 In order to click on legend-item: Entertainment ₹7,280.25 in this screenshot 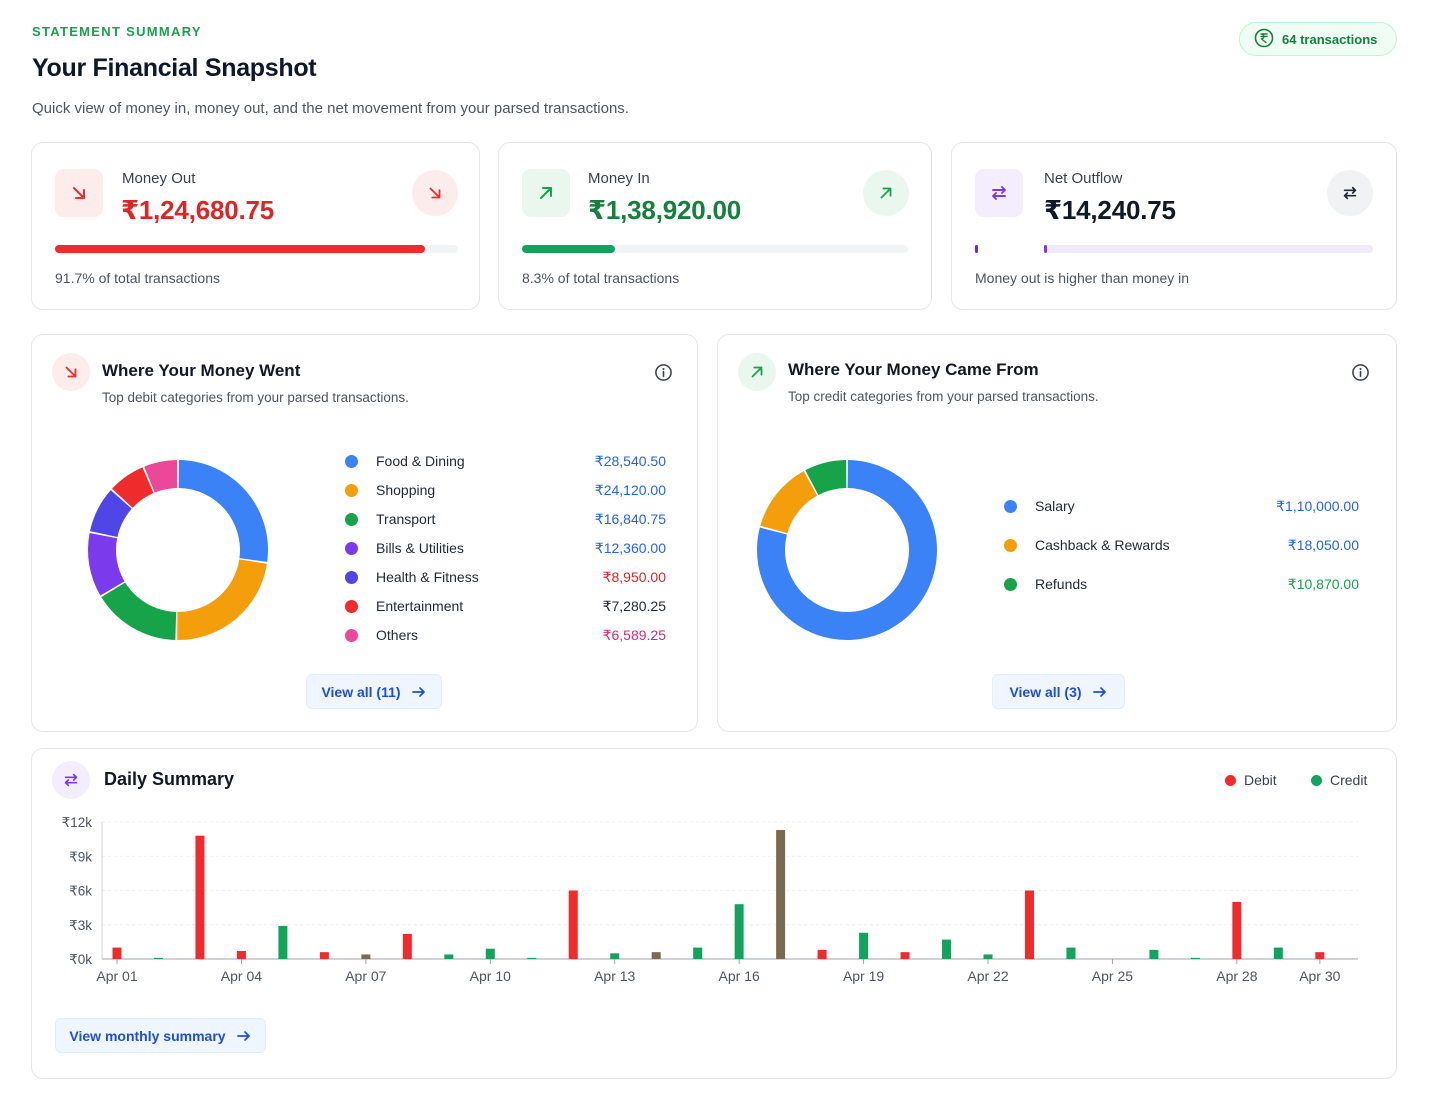, I will do `click(505, 606)`.